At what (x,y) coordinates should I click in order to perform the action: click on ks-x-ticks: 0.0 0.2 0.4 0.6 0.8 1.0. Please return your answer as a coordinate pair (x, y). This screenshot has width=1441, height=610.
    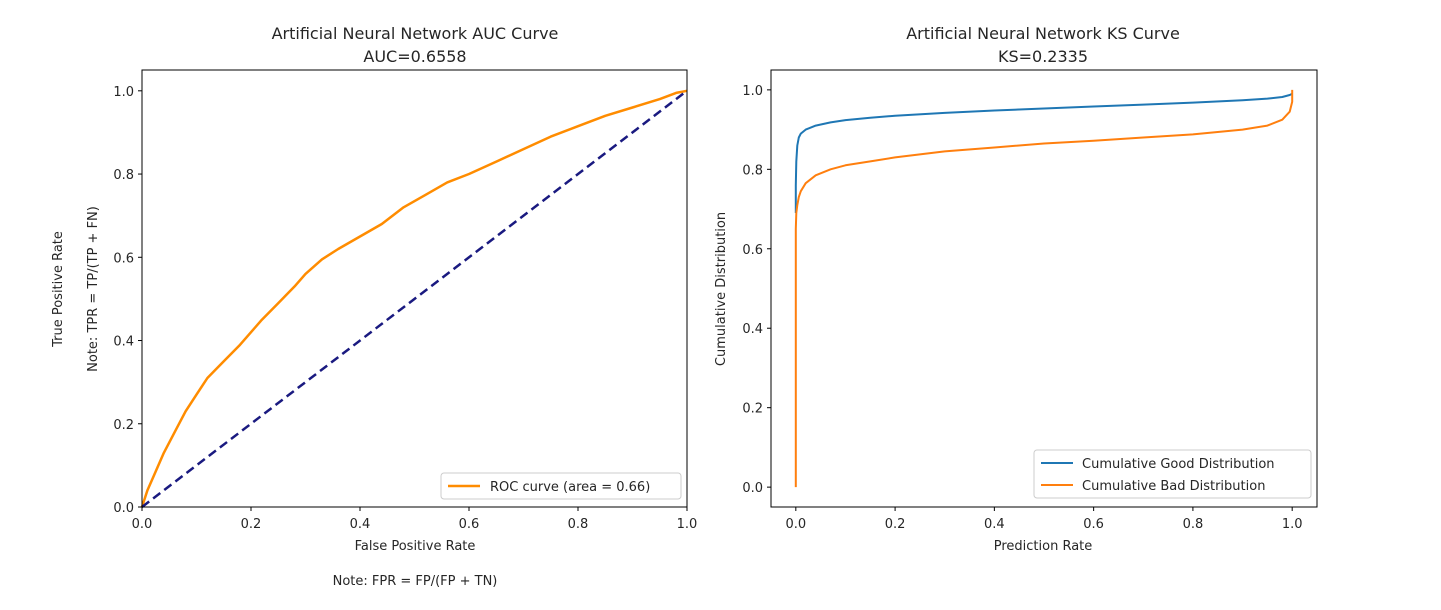
    Looking at the image, I should click on (1044, 519).